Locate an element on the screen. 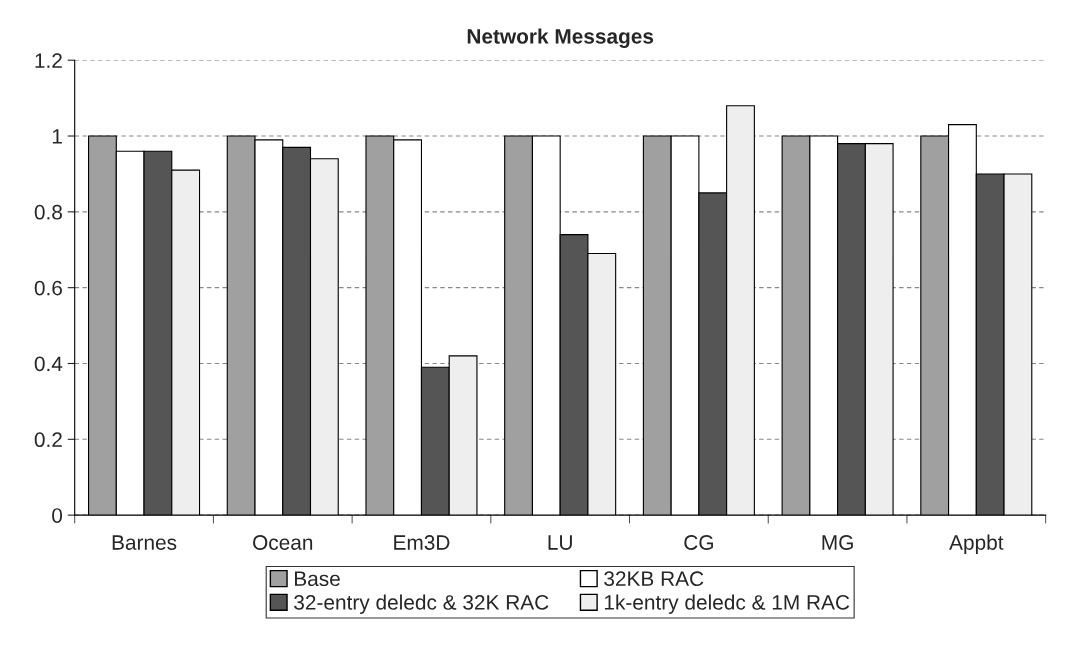 This screenshot has width=1067, height=669. x-tick-label: Ocean is located at coordinates (283, 542).